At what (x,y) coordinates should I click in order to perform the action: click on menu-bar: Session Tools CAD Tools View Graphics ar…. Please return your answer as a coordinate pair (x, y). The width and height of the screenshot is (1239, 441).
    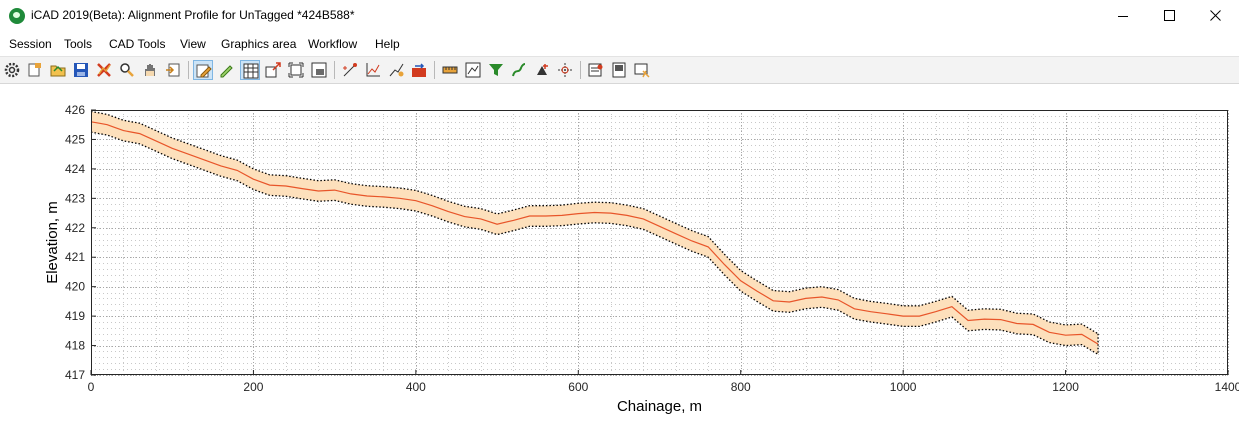
    Looking at the image, I should click on (619, 43).